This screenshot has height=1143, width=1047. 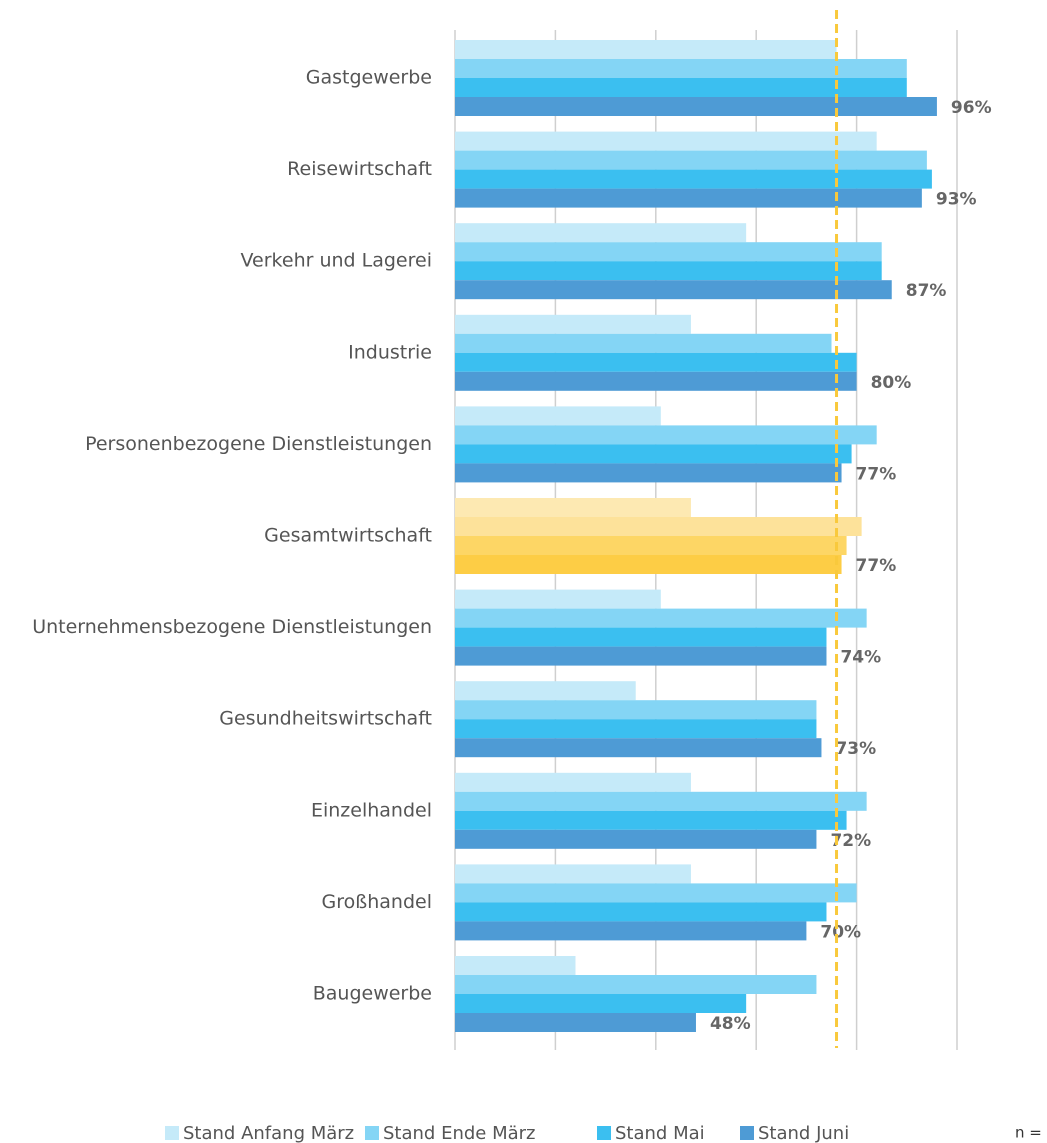 I want to click on value-label: 87%, so click(x=926, y=291).